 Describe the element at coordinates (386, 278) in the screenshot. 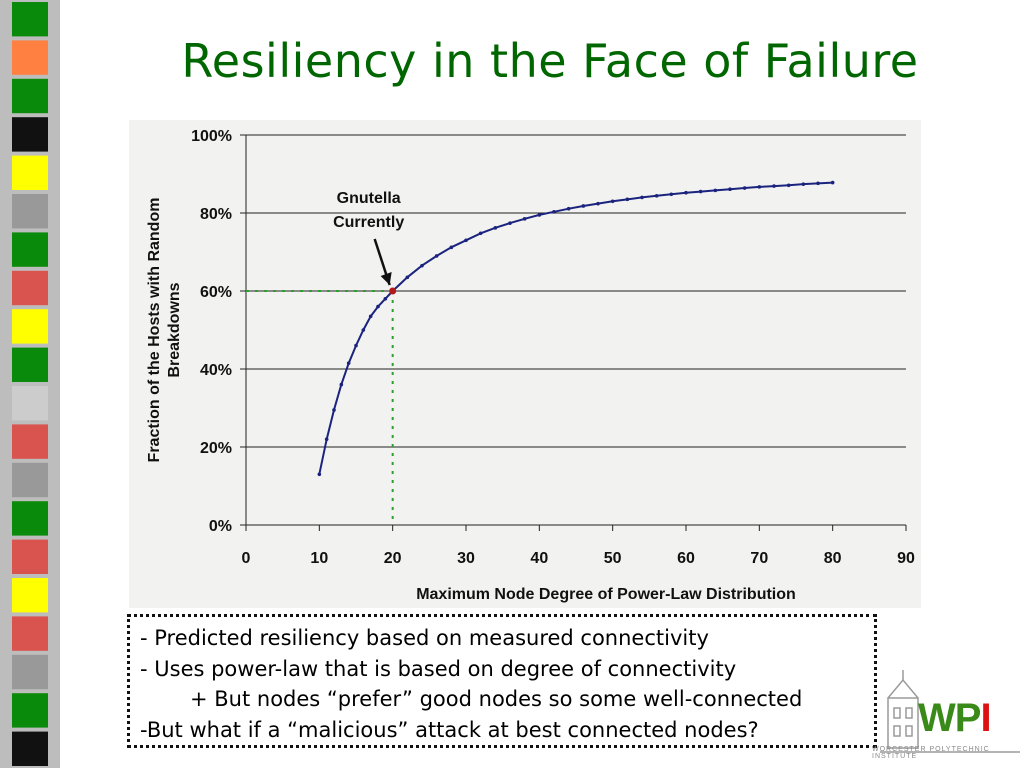

I see `arrowhead-icon` at that location.